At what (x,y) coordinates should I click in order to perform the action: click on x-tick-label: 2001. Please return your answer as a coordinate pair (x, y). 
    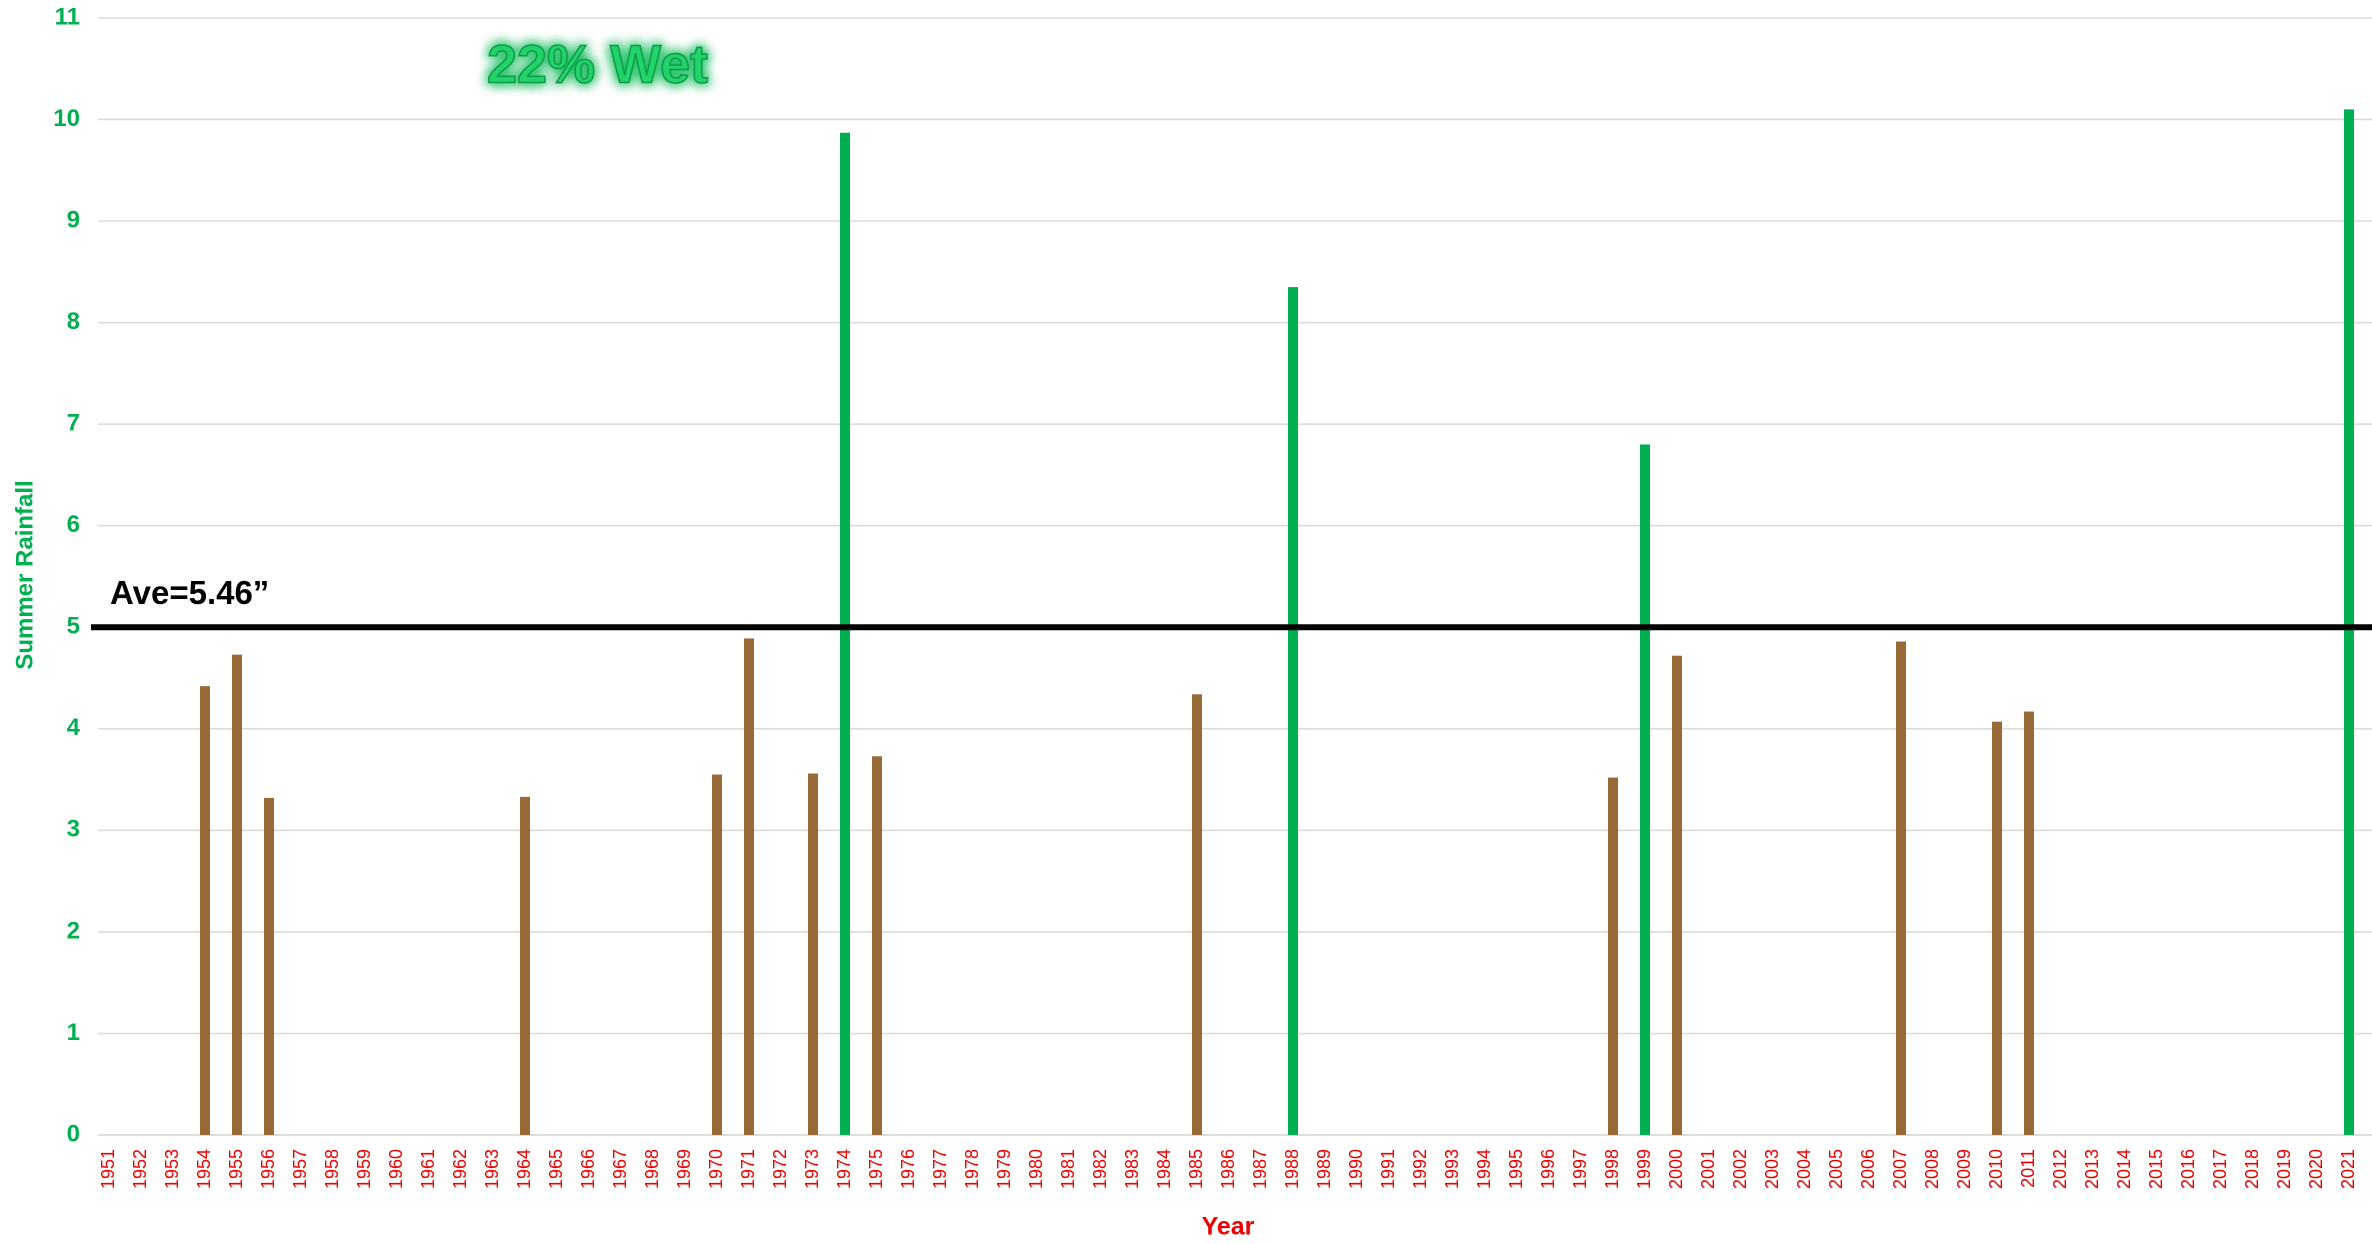
    Looking at the image, I should click on (1708, 1169).